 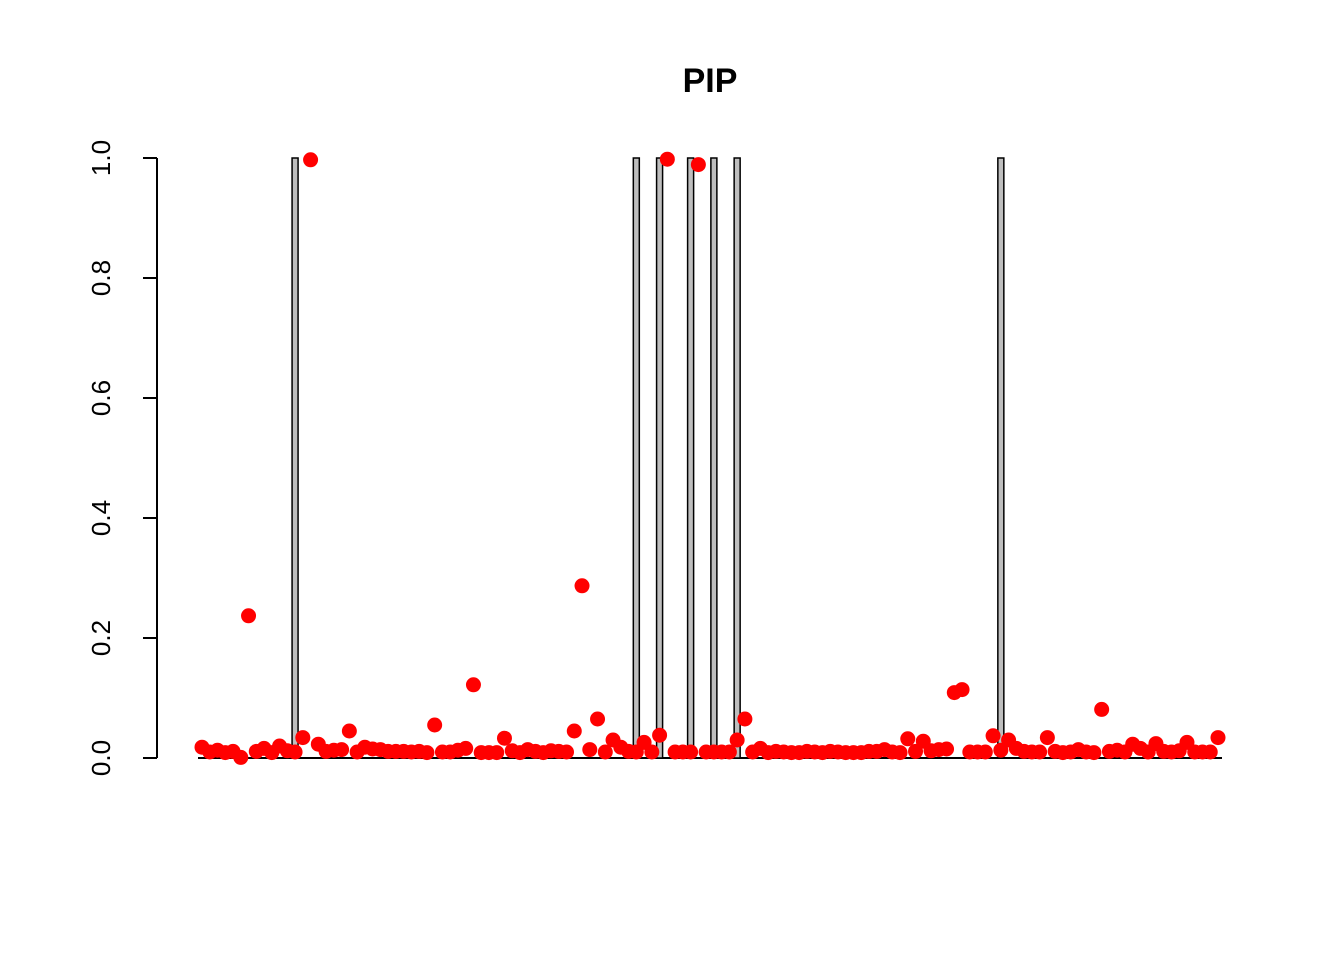 I want to click on y-axis: 0.0 0.2 0.4 0.6 0.8 1.0, so click(x=122, y=458).